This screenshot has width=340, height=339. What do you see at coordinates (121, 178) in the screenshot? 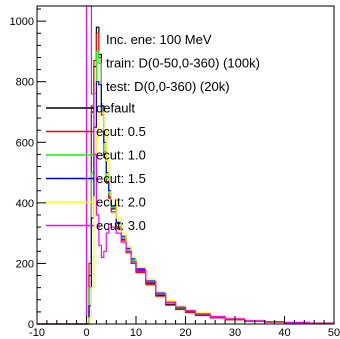
I see `legend-entry-label: ecut: 1.5` at bounding box center [121, 178].